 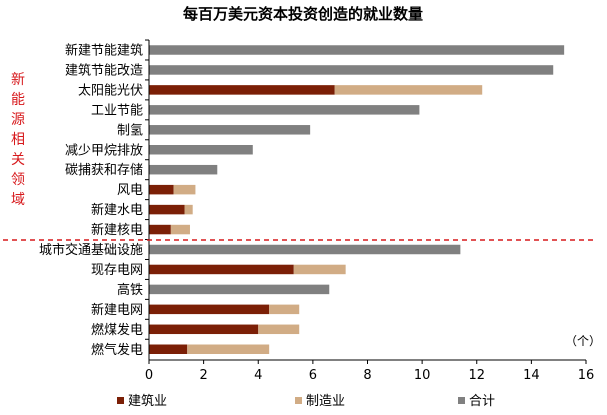 I want to click on x-tick-label: 16, so click(x=586, y=375).